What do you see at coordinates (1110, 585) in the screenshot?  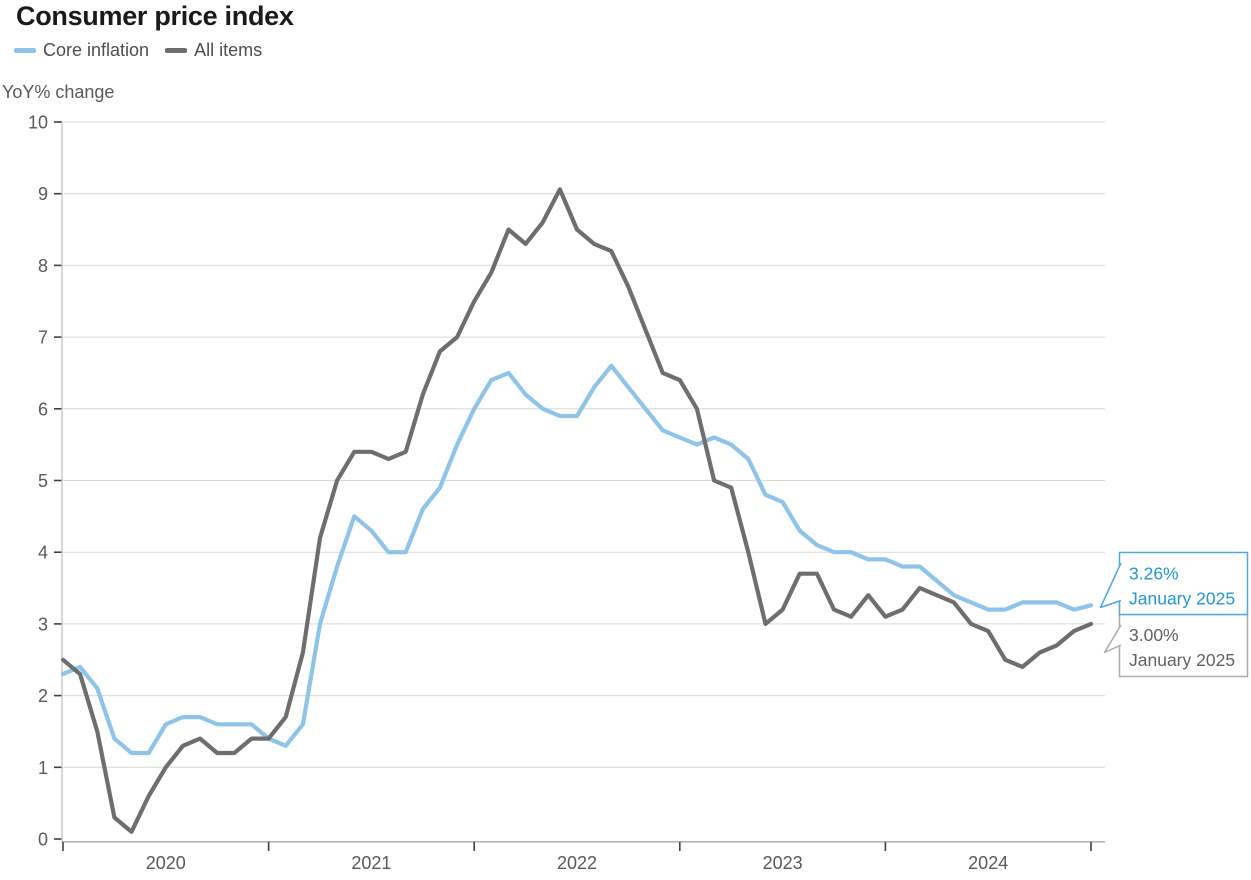 I see `callout-core-pointer` at bounding box center [1110, 585].